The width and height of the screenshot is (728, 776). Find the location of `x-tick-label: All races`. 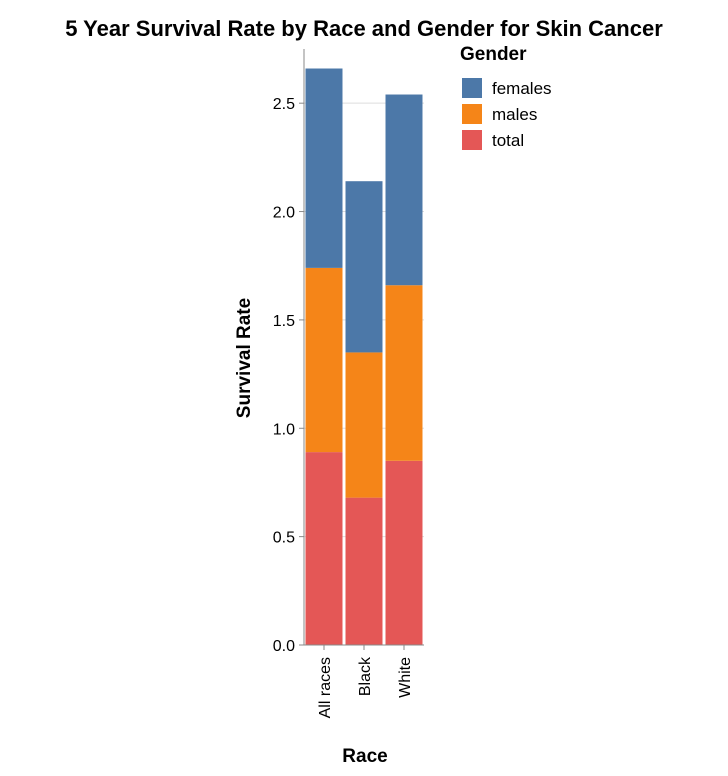

x-tick-label: All races is located at coordinates (325, 687).